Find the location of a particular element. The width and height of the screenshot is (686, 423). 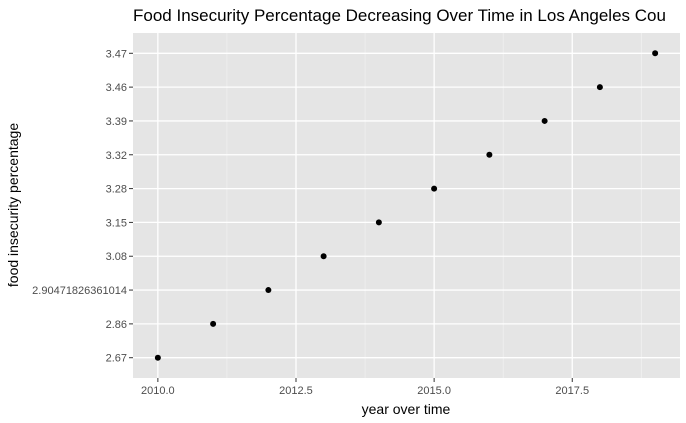

y-tick-label: 2.90471826361014 is located at coordinates (79, 291).